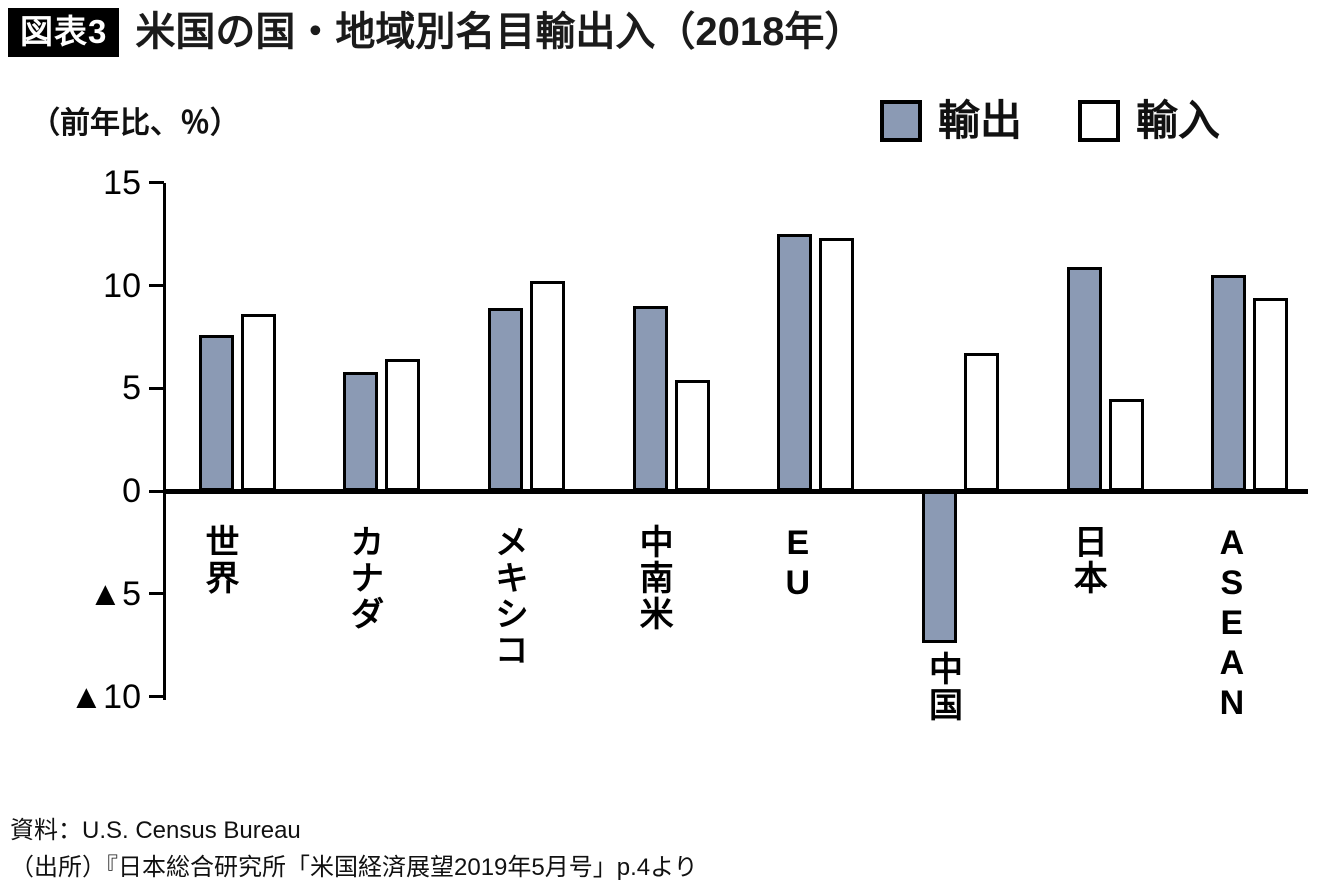  What do you see at coordinates (1099, 121) in the screenshot?
I see `imports-legend-swatch` at bounding box center [1099, 121].